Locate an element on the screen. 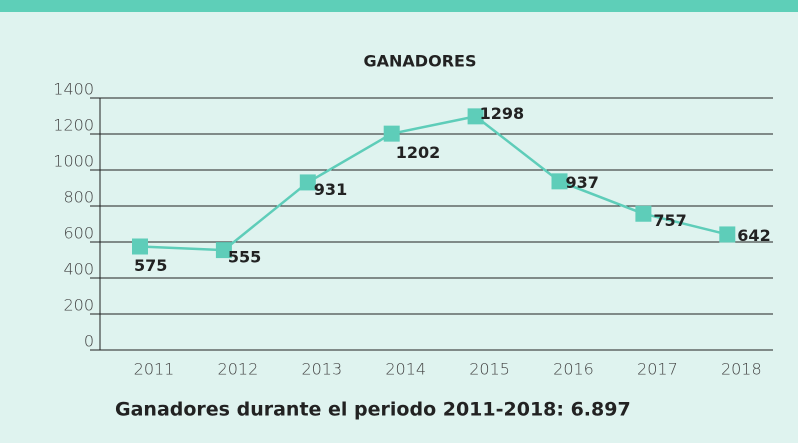 The width and height of the screenshot is (798, 443). x-tick-label: 2015 is located at coordinates (489, 369).